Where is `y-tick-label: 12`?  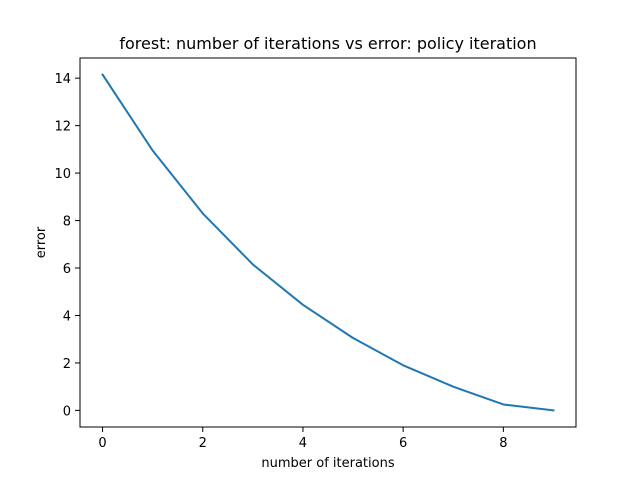 y-tick-label: 12 is located at coordinates (62, 127).